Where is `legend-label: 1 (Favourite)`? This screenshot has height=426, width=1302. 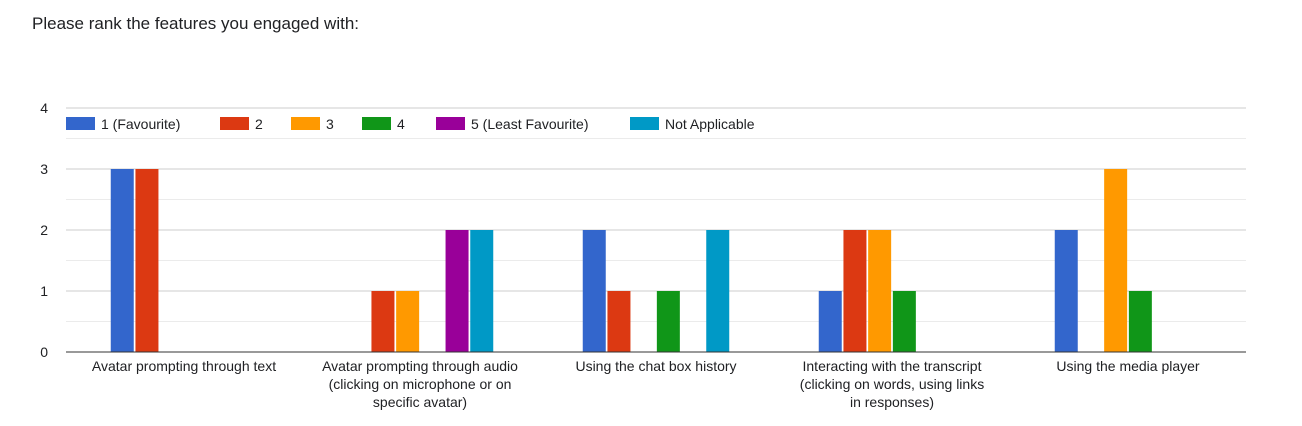
legend-label: 1 (Favourite) is located at coordinates (140, 124).